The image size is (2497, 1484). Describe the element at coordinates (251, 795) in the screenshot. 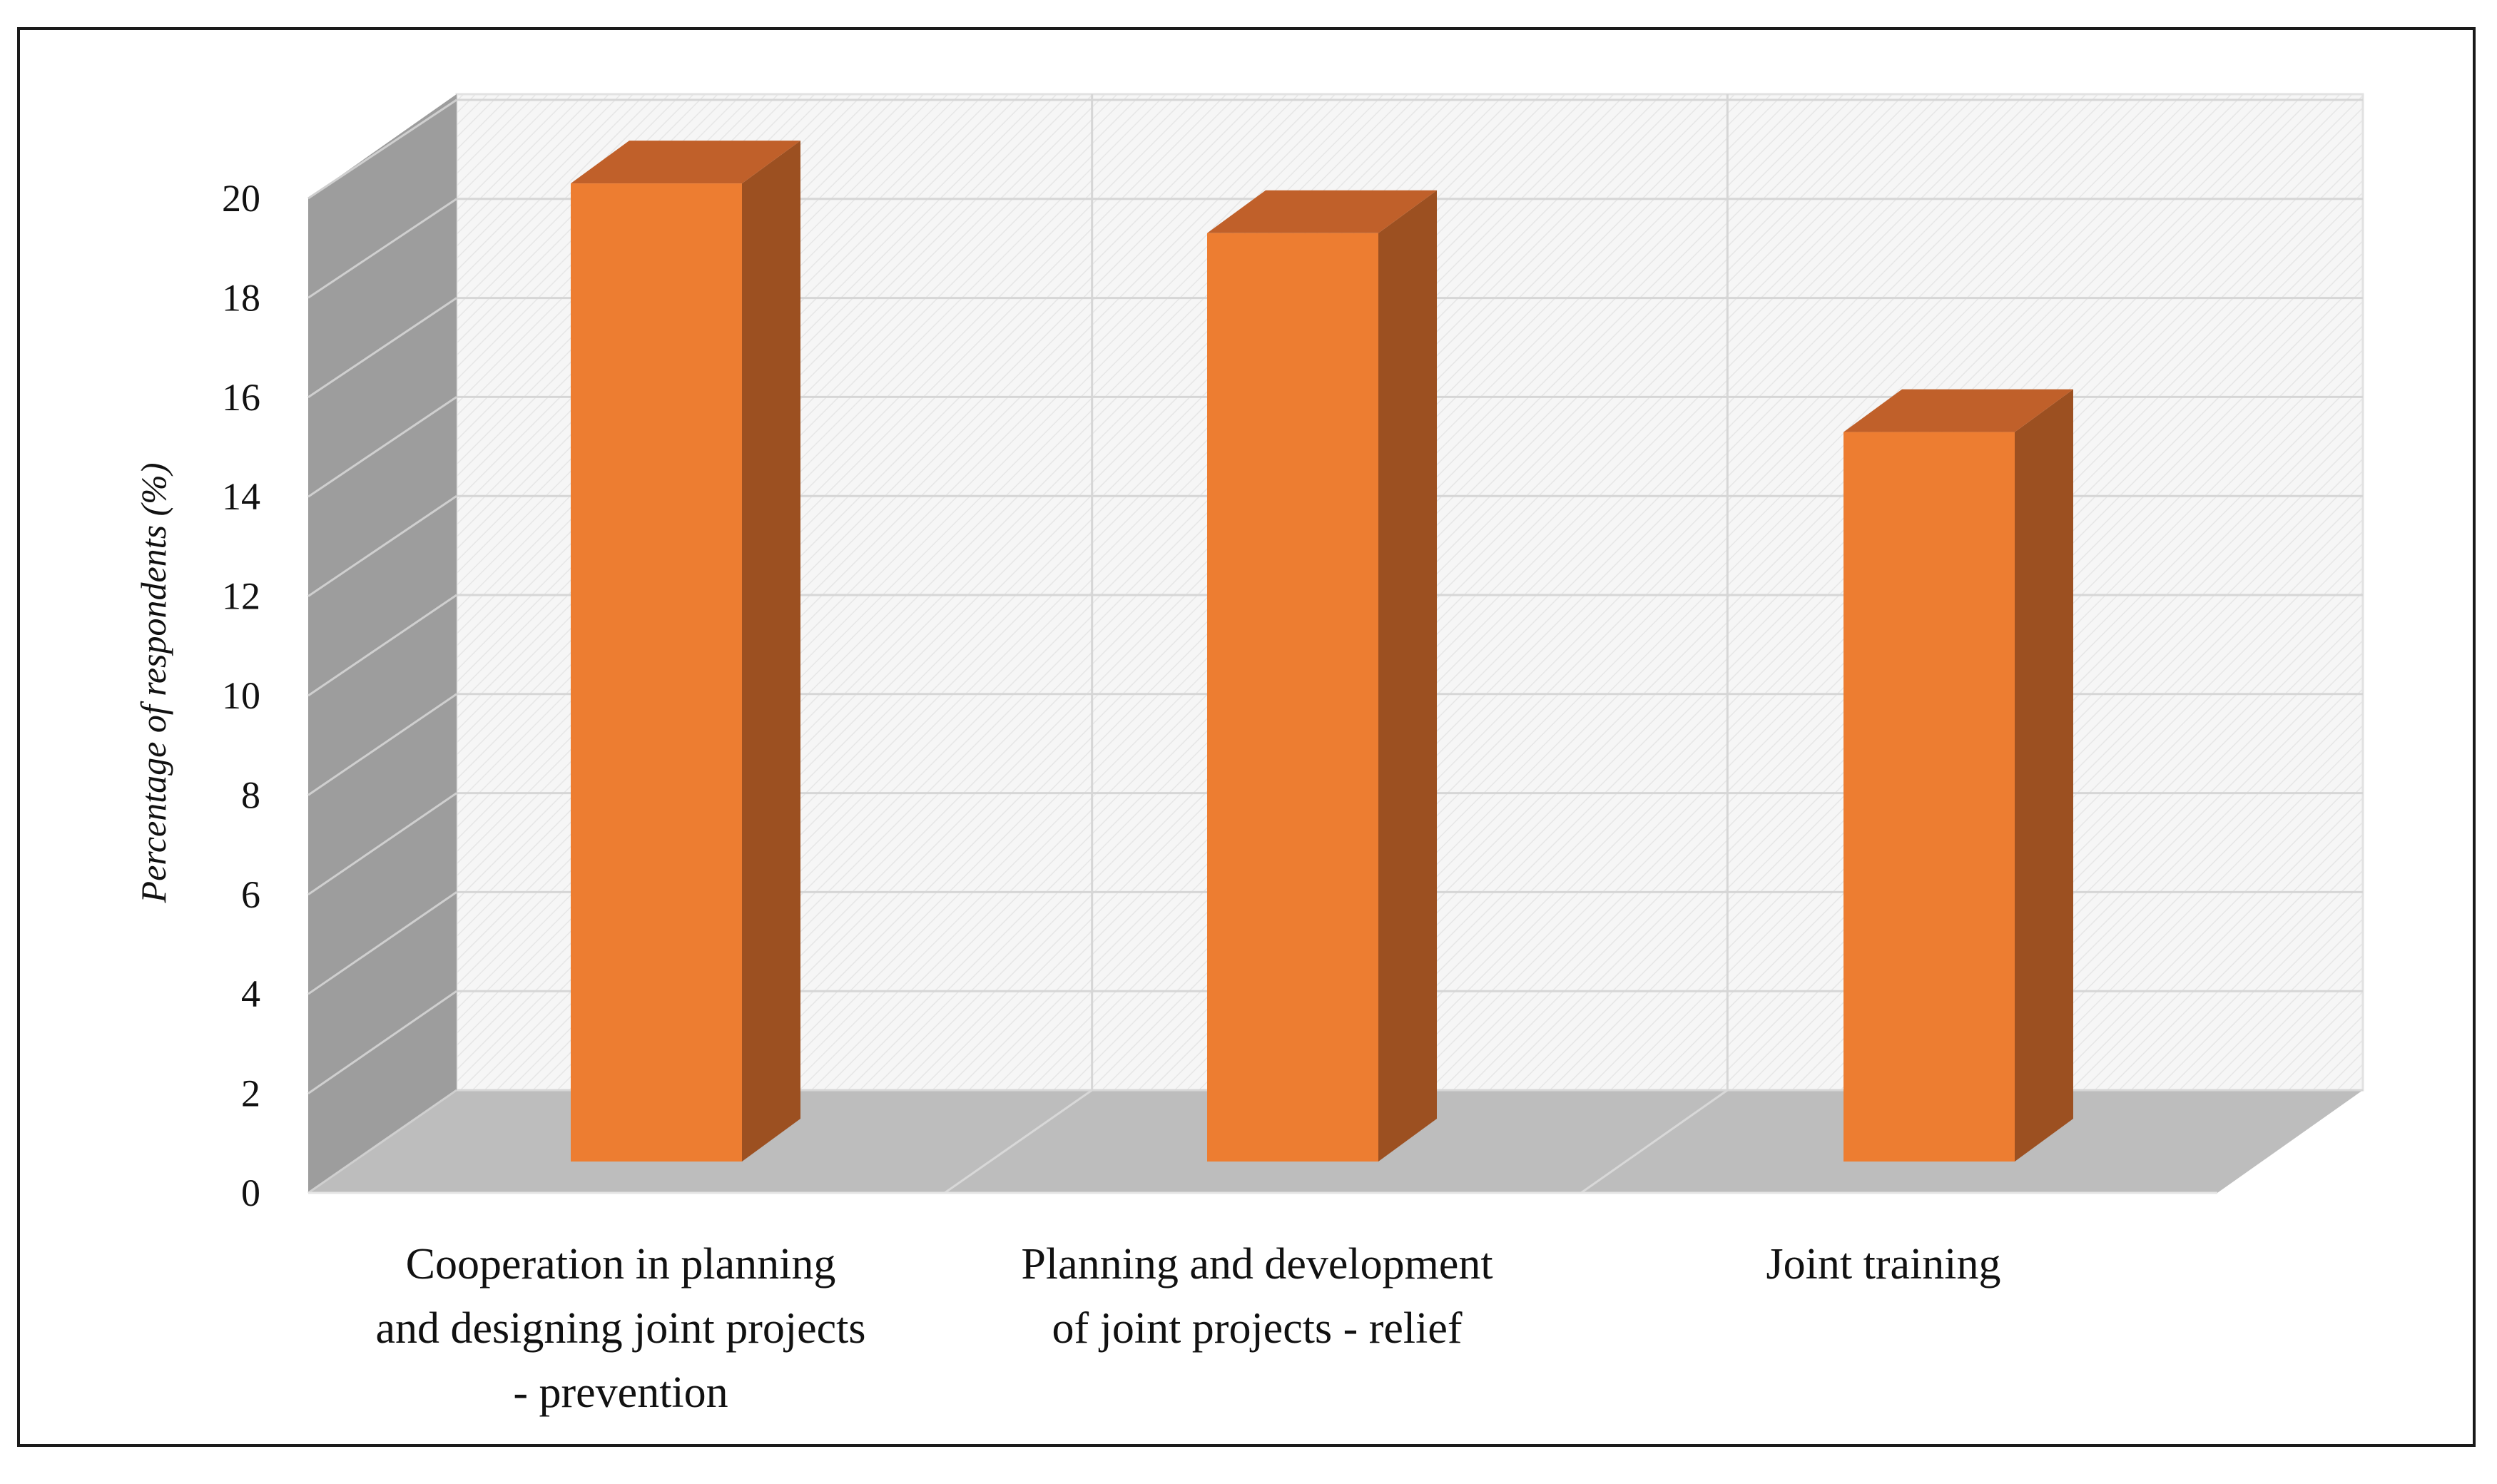

I see `y-tick-label: 8` at that location.